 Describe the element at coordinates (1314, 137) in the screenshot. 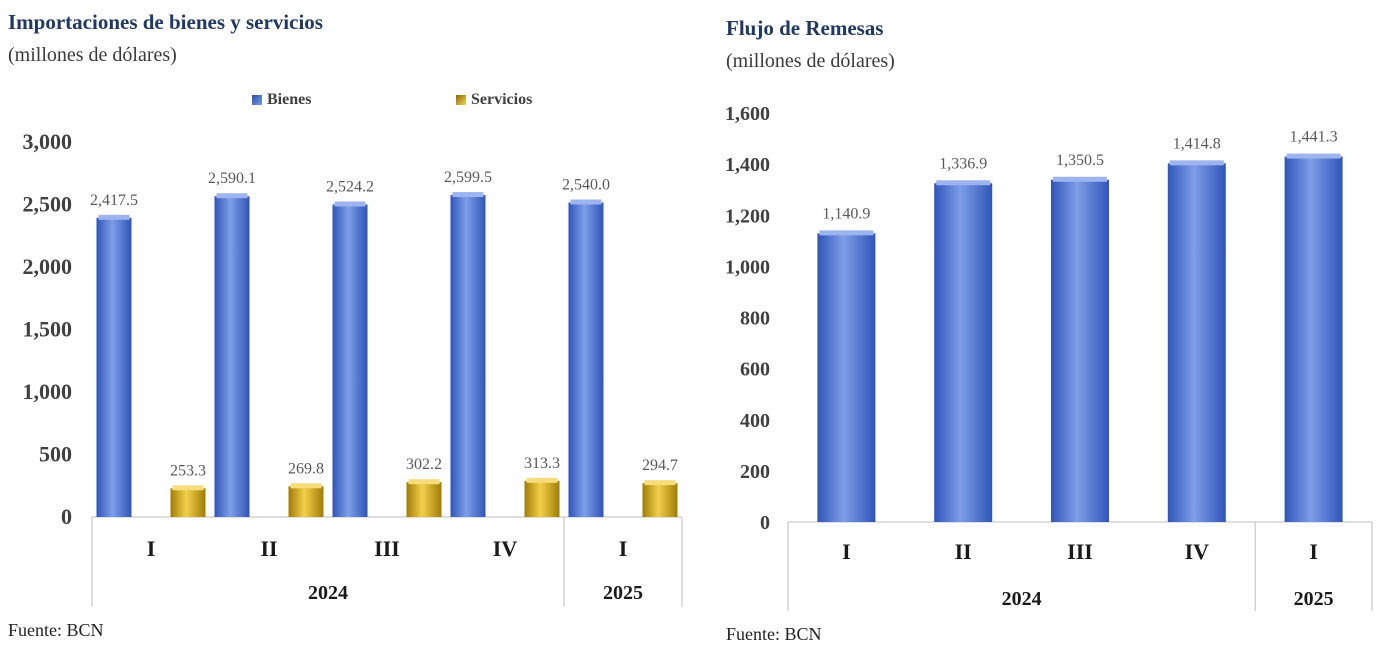

I see `bar-value-label: 1,441.3` at that location.